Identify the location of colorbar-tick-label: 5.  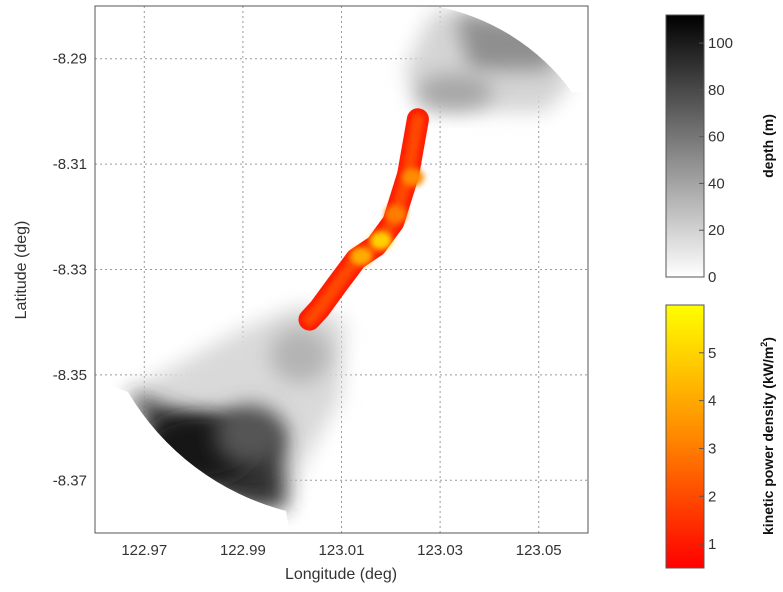
(712, 353).